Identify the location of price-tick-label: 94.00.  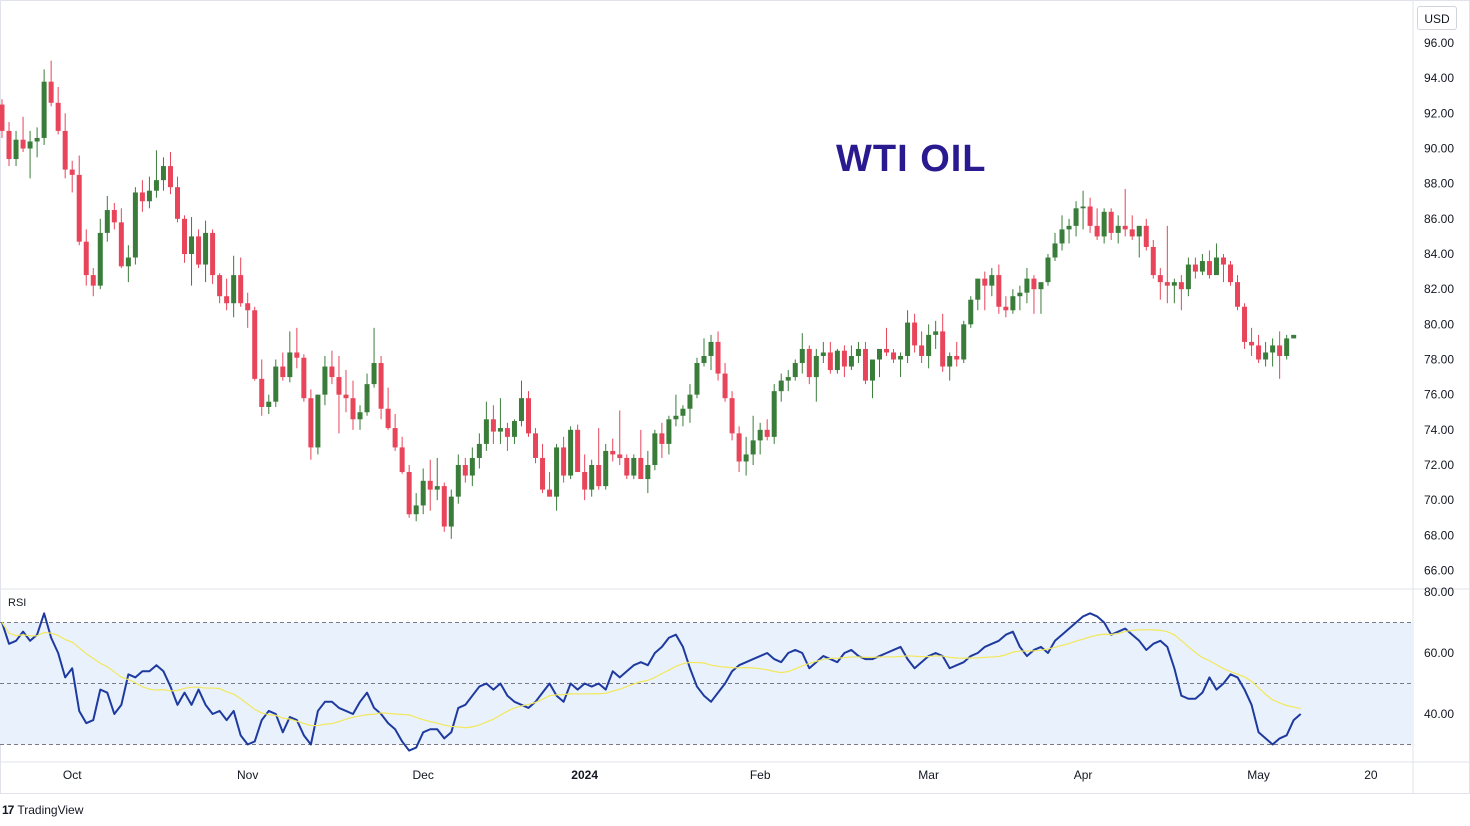
(1439, 78).